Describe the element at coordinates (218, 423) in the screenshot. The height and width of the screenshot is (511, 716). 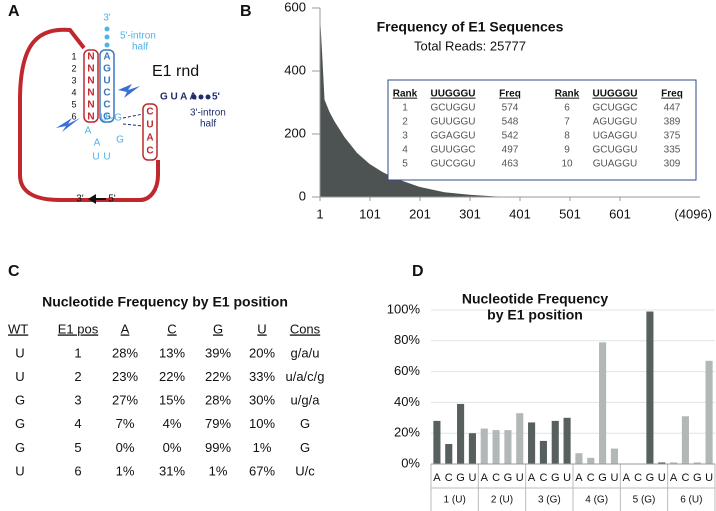
I see `table-cell: 79%` at that location.